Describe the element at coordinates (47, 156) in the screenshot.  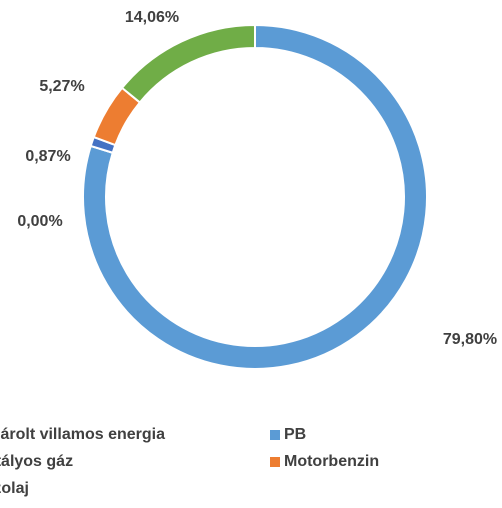
I see `data-label: 0,87%` at that location.